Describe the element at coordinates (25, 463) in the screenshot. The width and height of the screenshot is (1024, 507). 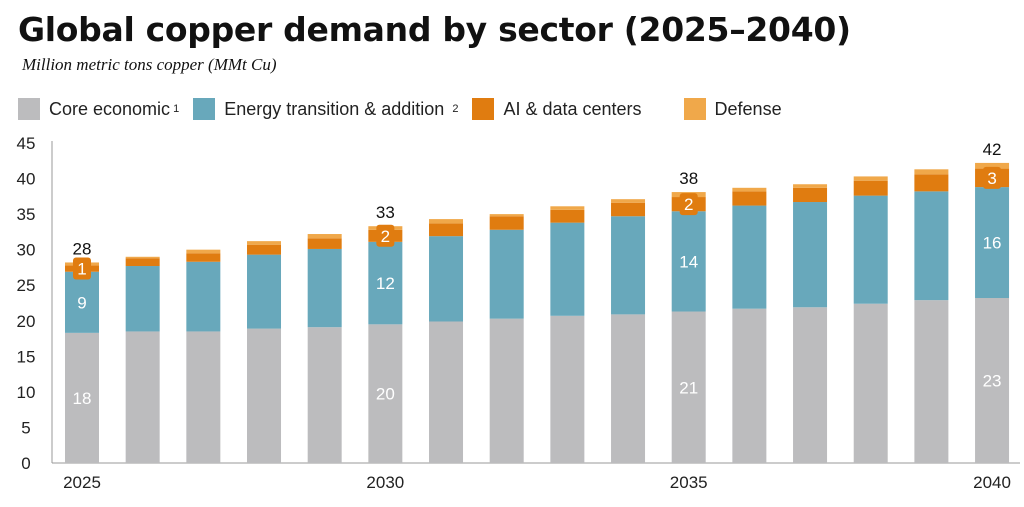
I see `y-tick-label: 0` at that location.